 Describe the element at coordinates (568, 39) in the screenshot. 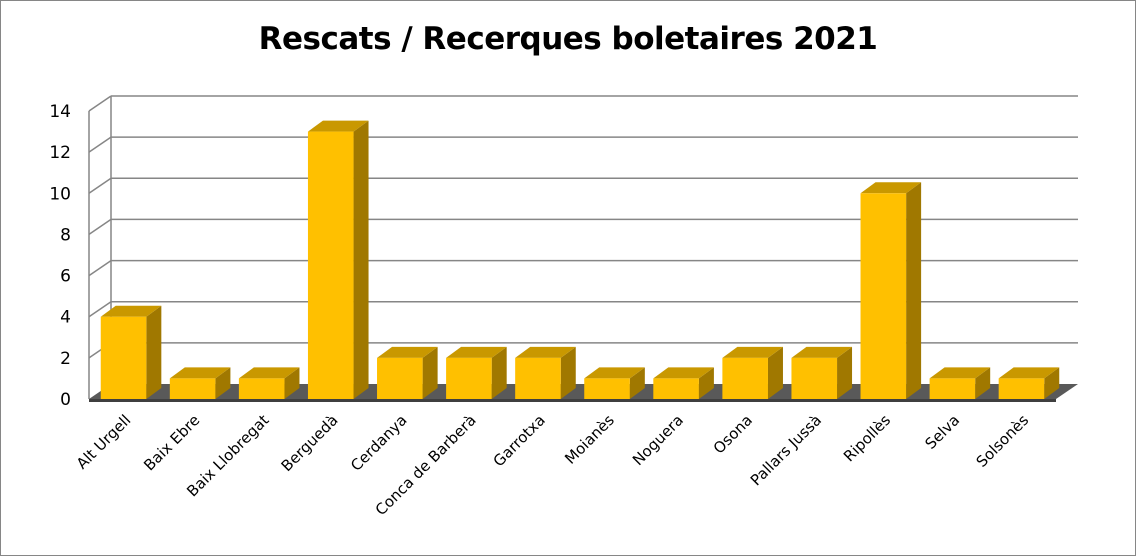

I see `chart-title: Rescats / Recerques boletaires 2021` at that location.